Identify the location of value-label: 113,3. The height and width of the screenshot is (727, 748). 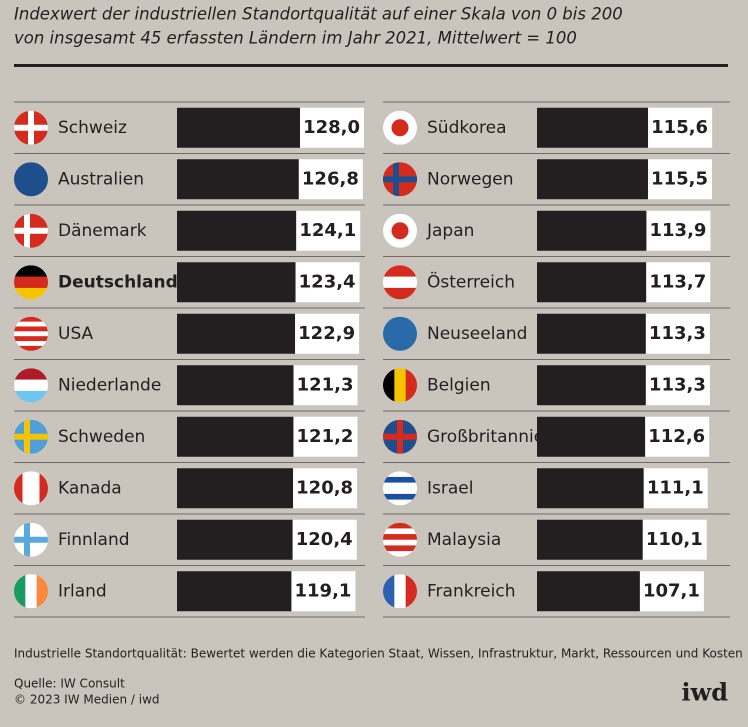
(677, 333).